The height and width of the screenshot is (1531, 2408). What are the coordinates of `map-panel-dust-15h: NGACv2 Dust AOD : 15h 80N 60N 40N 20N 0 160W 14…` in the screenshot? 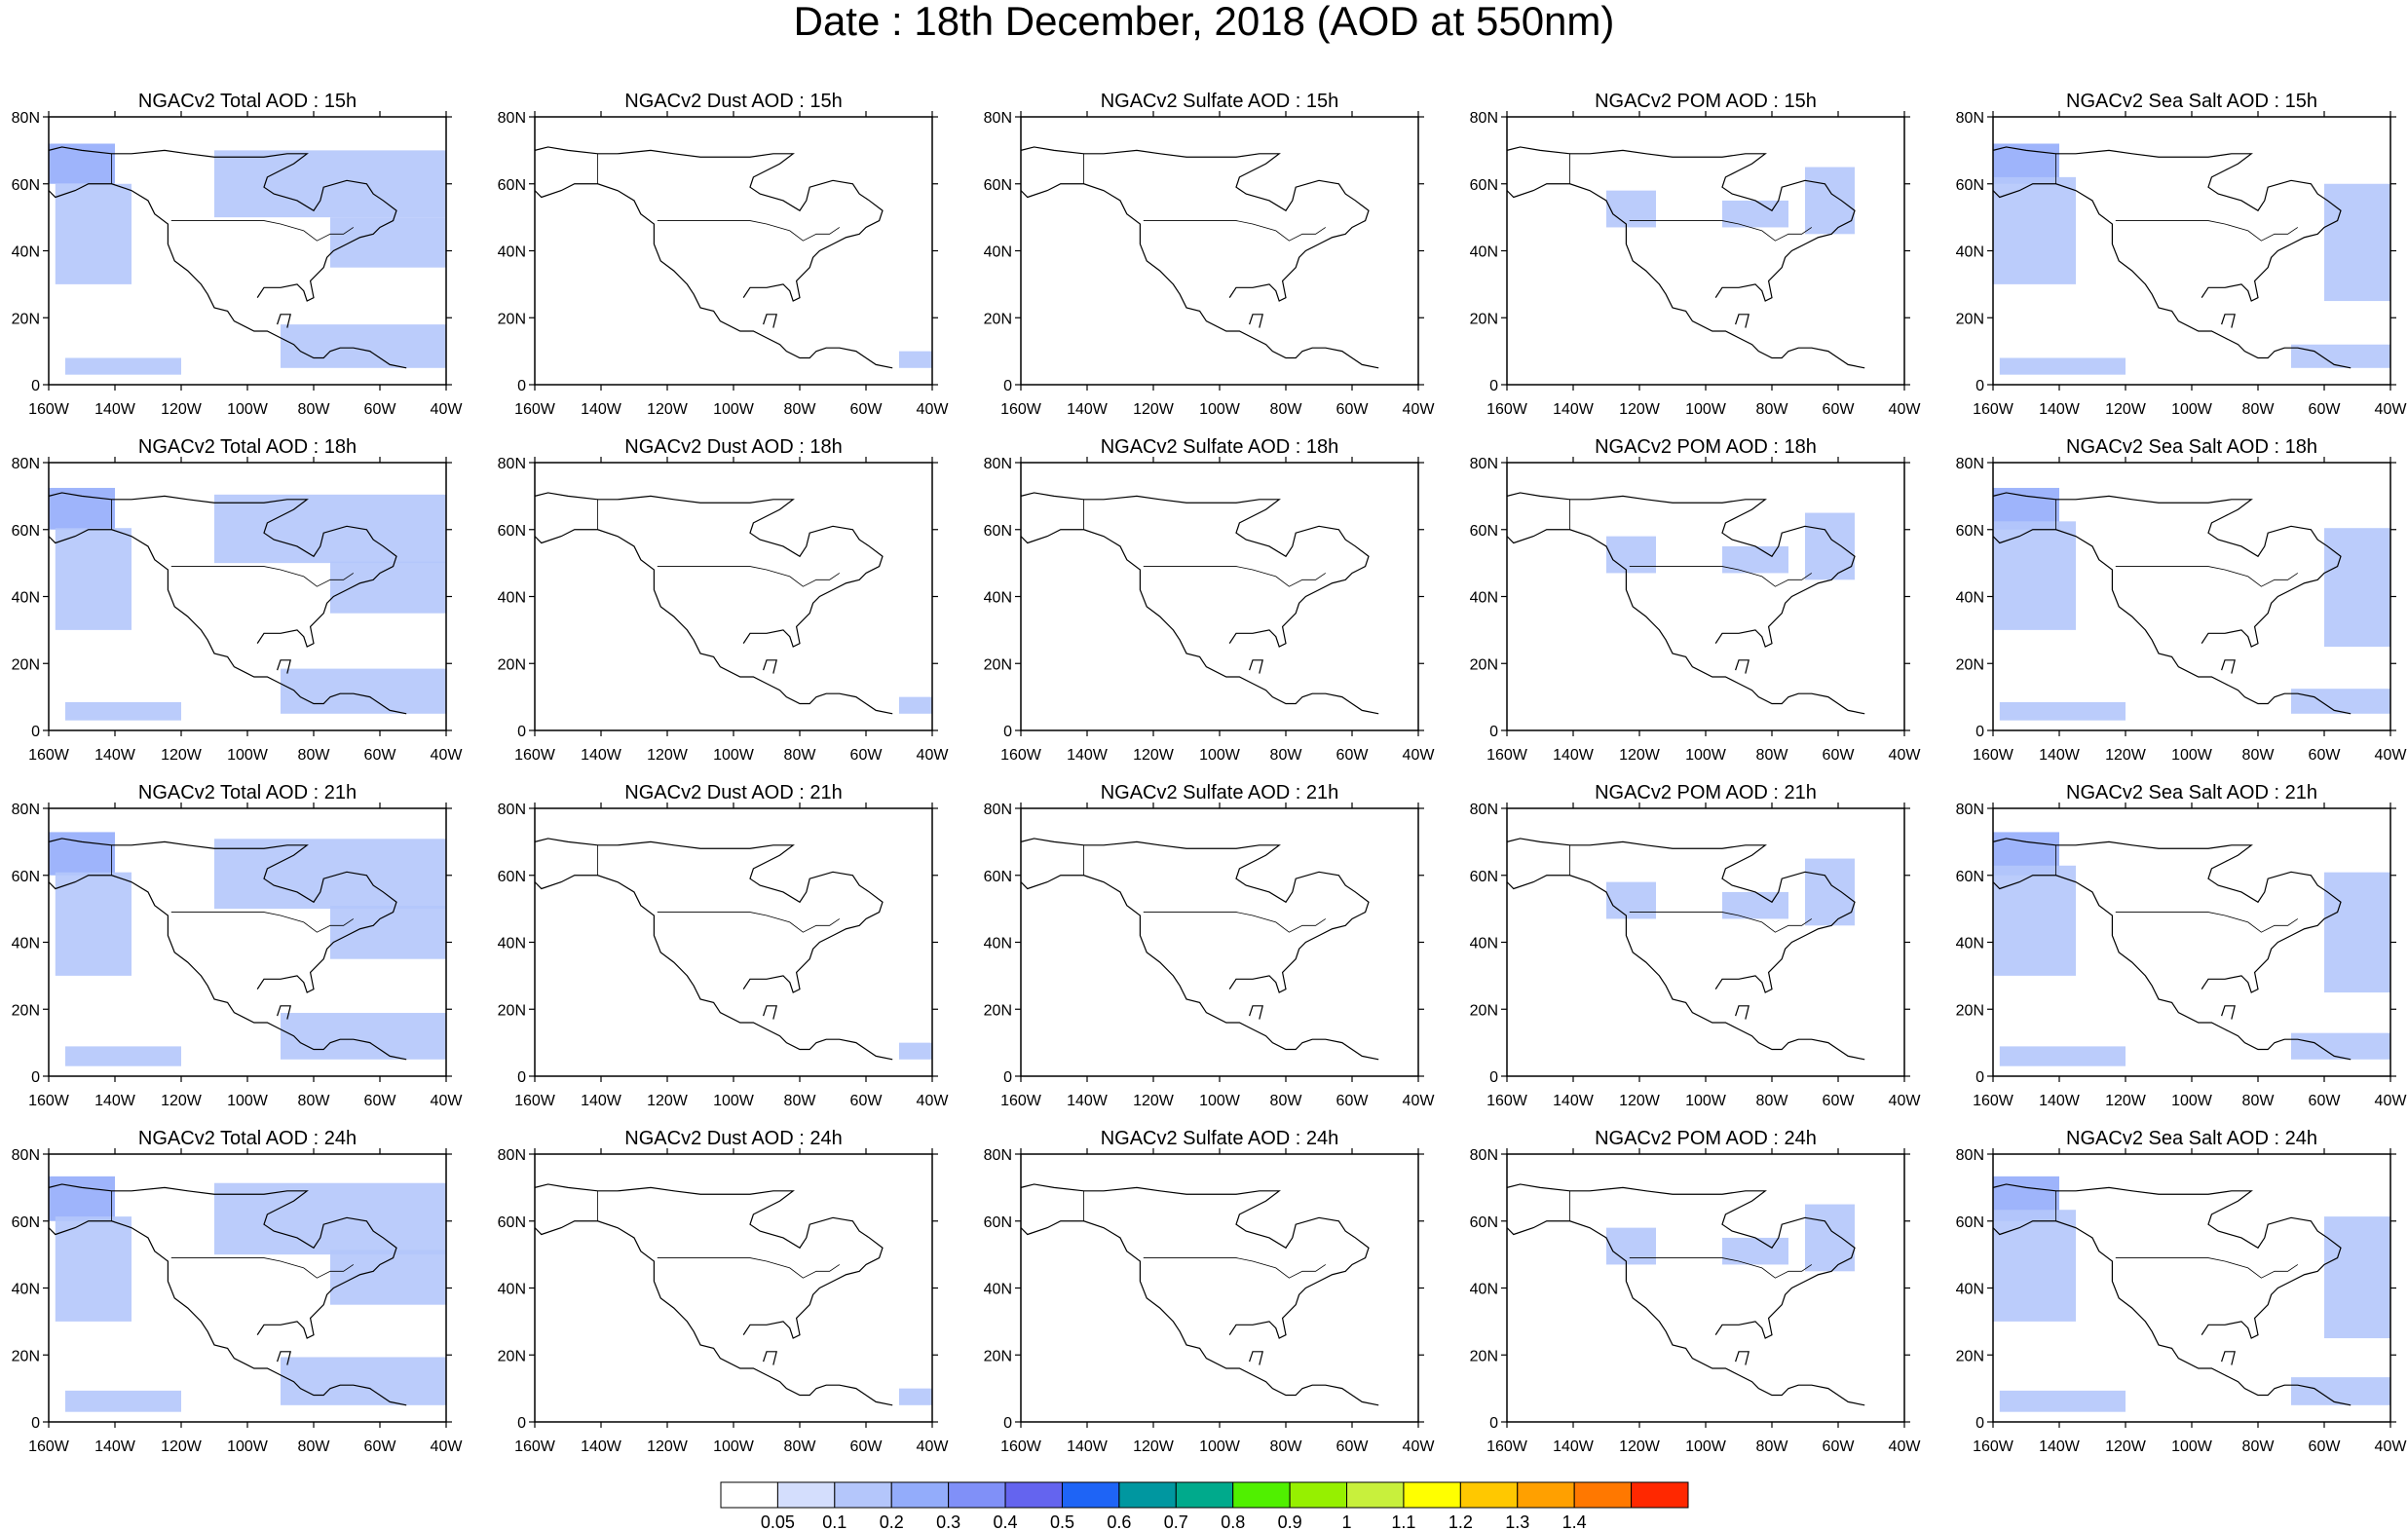 It's located at (724, 254).